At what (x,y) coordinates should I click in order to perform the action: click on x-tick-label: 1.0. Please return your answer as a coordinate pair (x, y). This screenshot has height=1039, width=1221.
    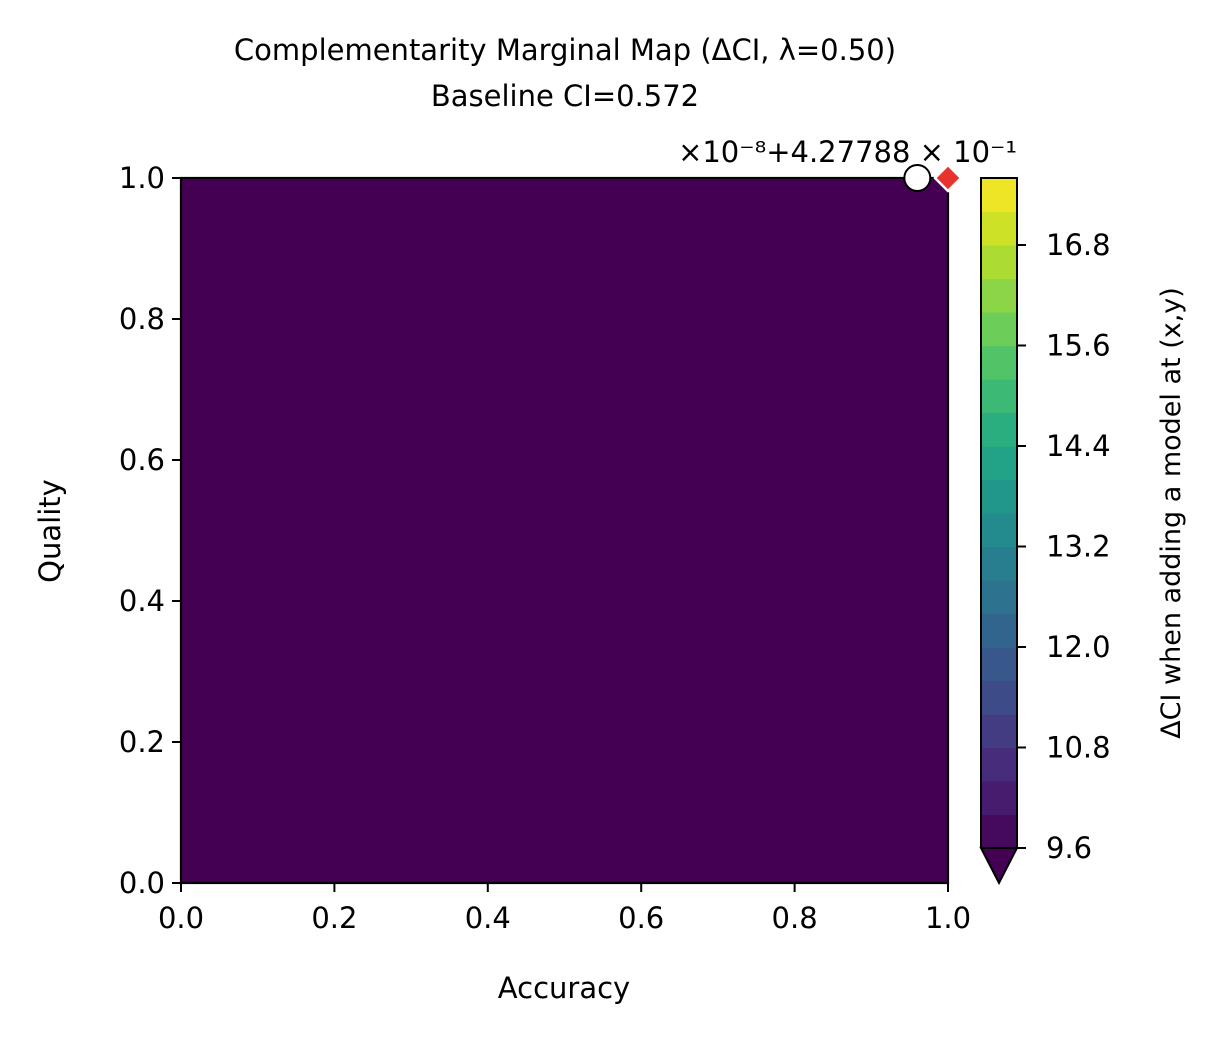
    Looking at the image, I should click on (948, 918).